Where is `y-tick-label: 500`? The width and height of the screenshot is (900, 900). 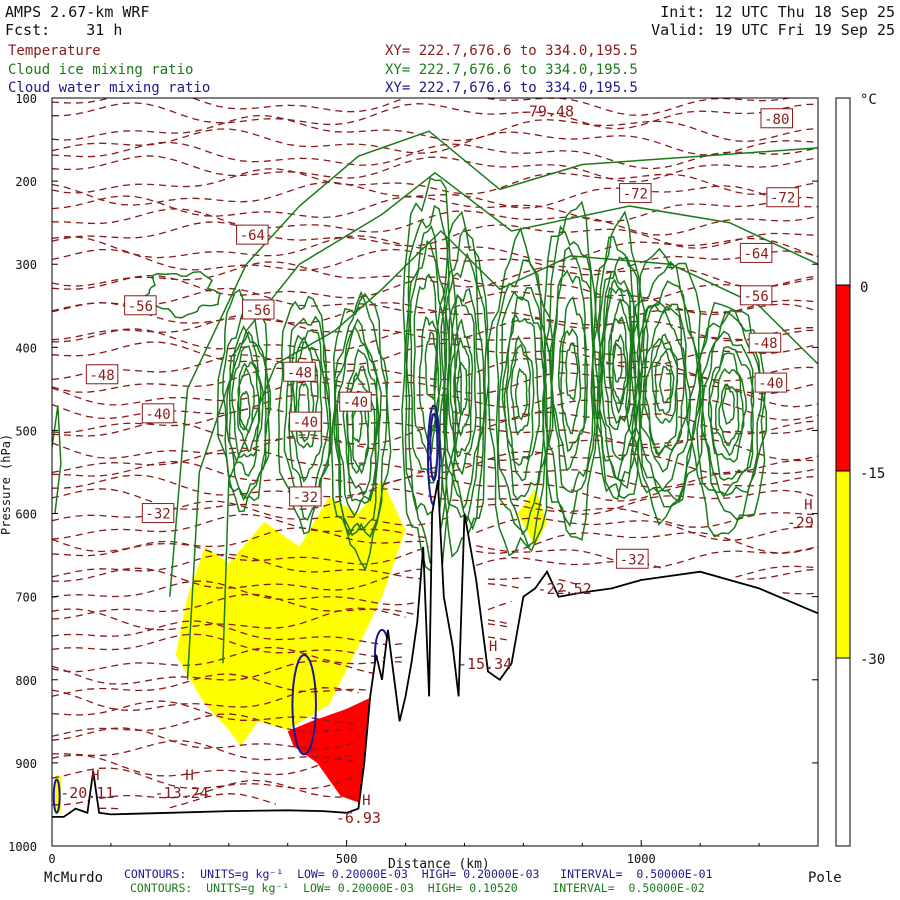
y-tick-label: 500 is located at coordinates (26, 431).